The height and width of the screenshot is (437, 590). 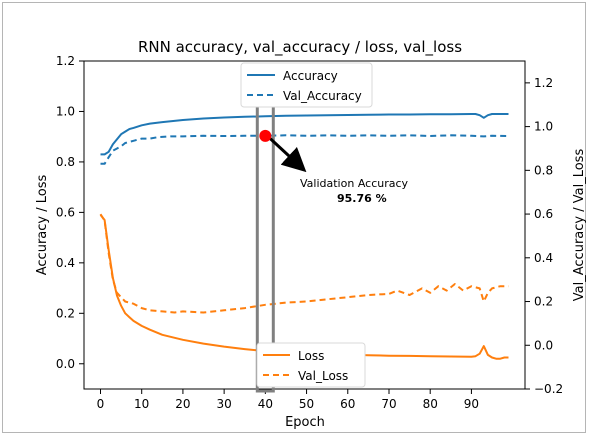 What do you see at coordinates (347, 404) in the screenshot?
I see `x-tick-label-6: 60` at bounding box center [347, 404].